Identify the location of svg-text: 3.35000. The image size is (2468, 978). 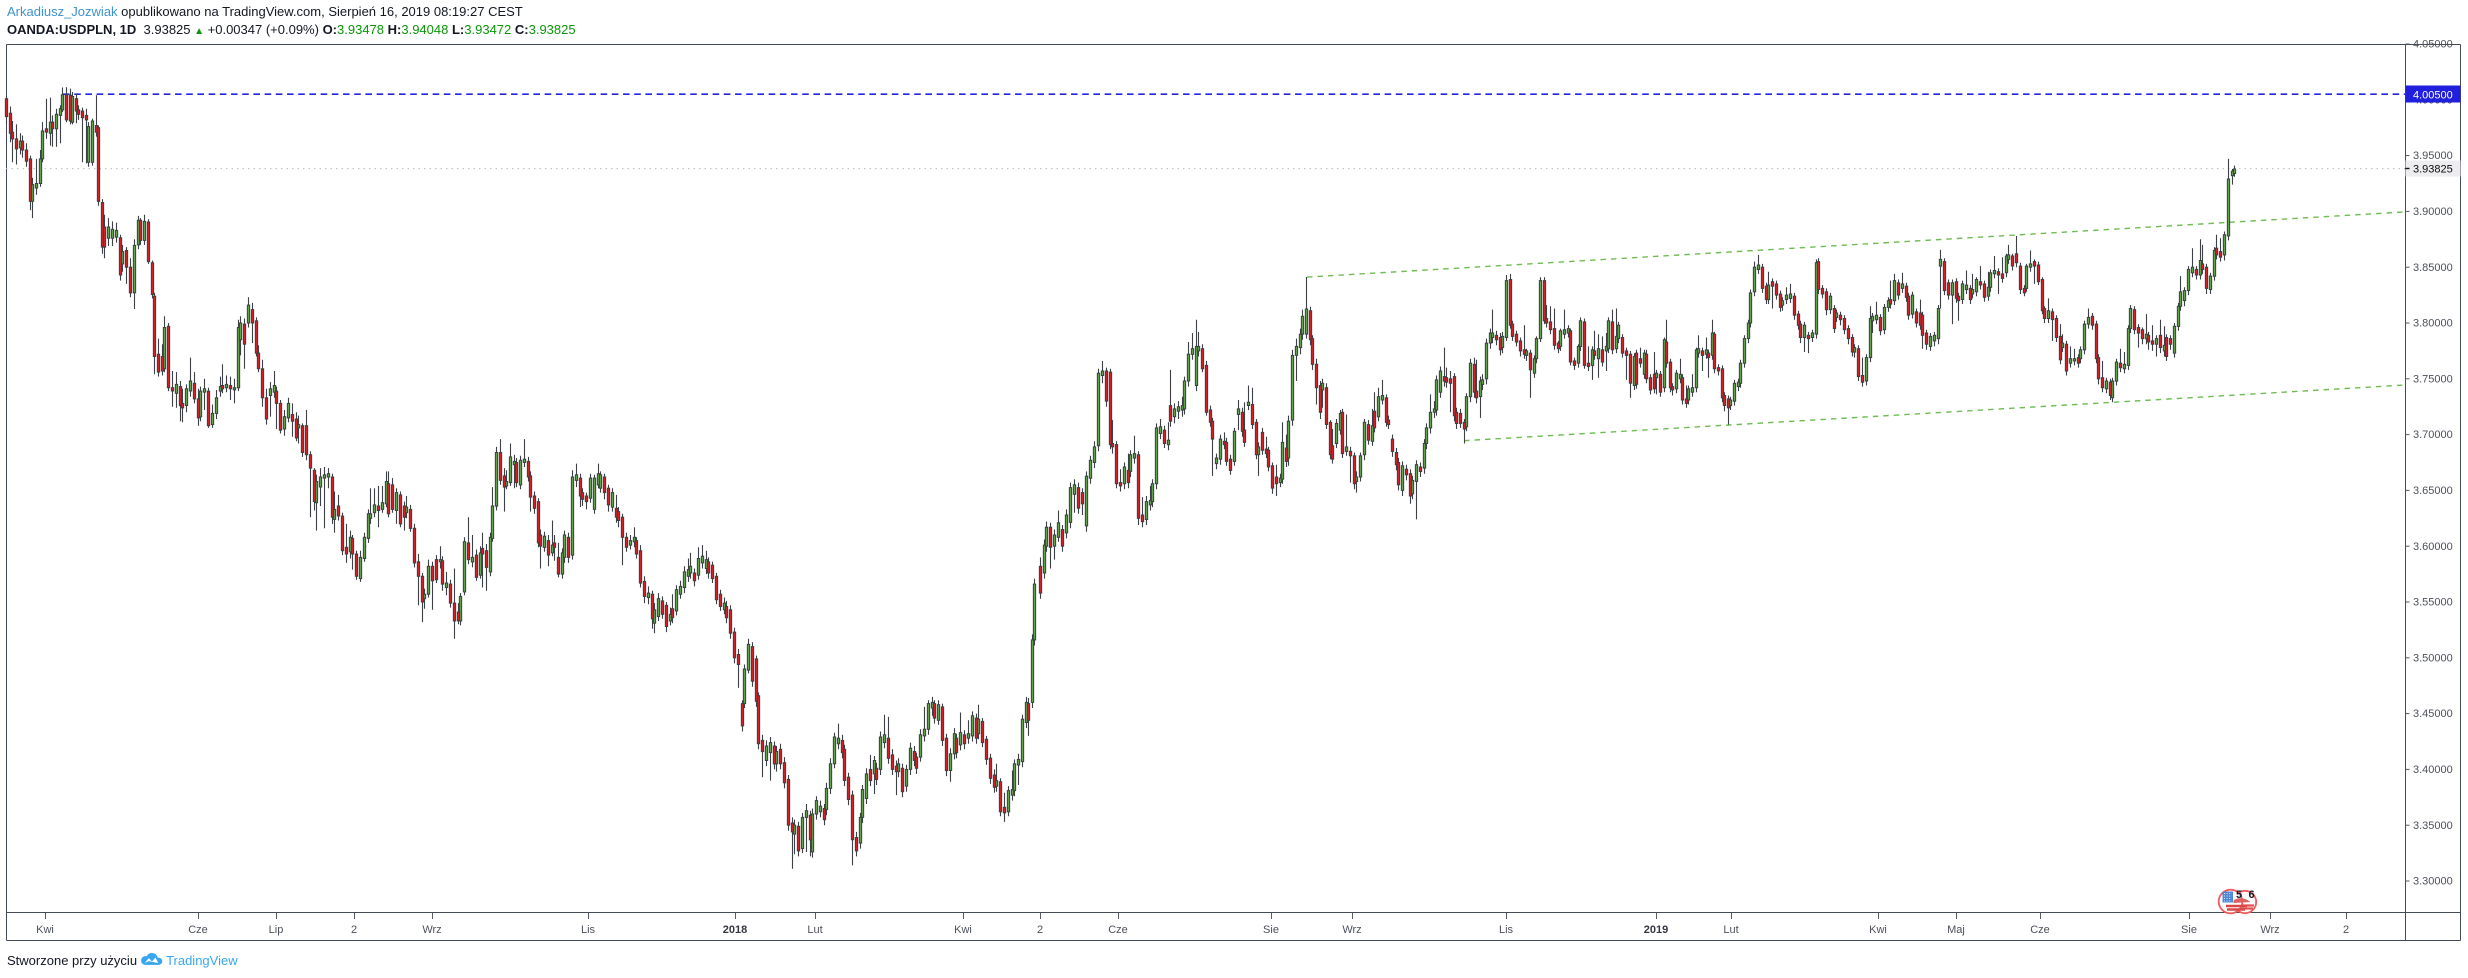
(2433, 826).